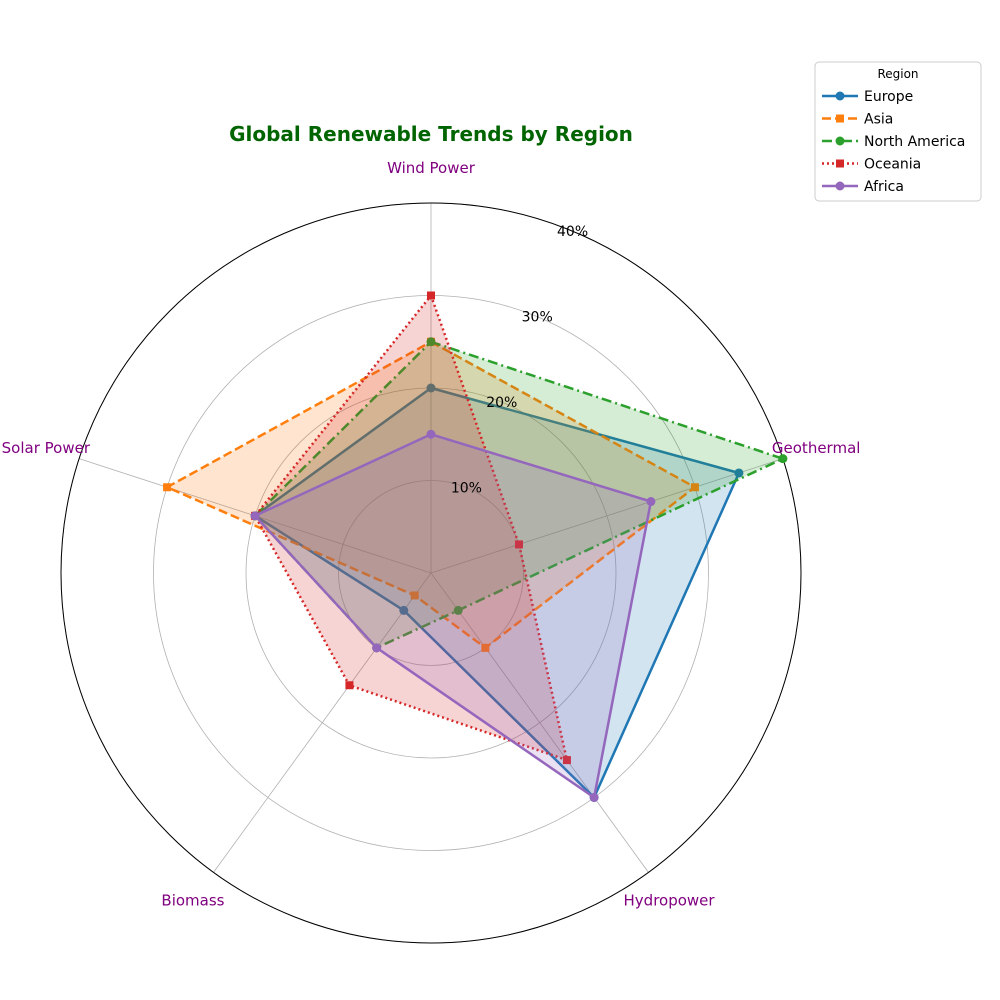 This screenshot has height=1000, width=1000. I want to click on r-tick-label-1: 10%, so click(466, 489).